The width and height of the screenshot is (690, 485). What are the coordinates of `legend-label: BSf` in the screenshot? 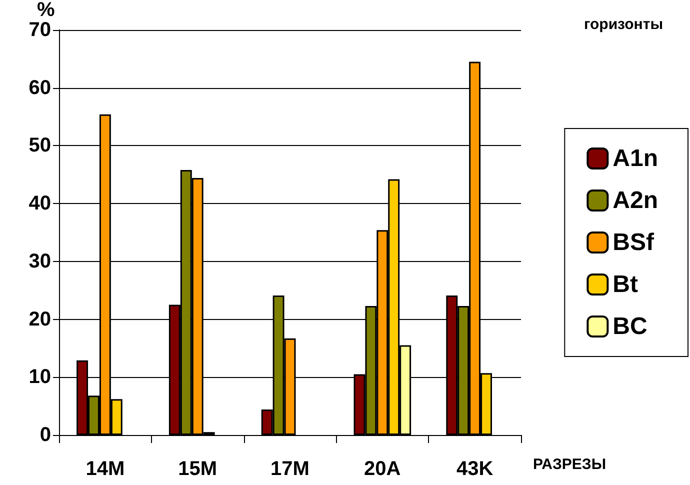 It's located at (633, 242).